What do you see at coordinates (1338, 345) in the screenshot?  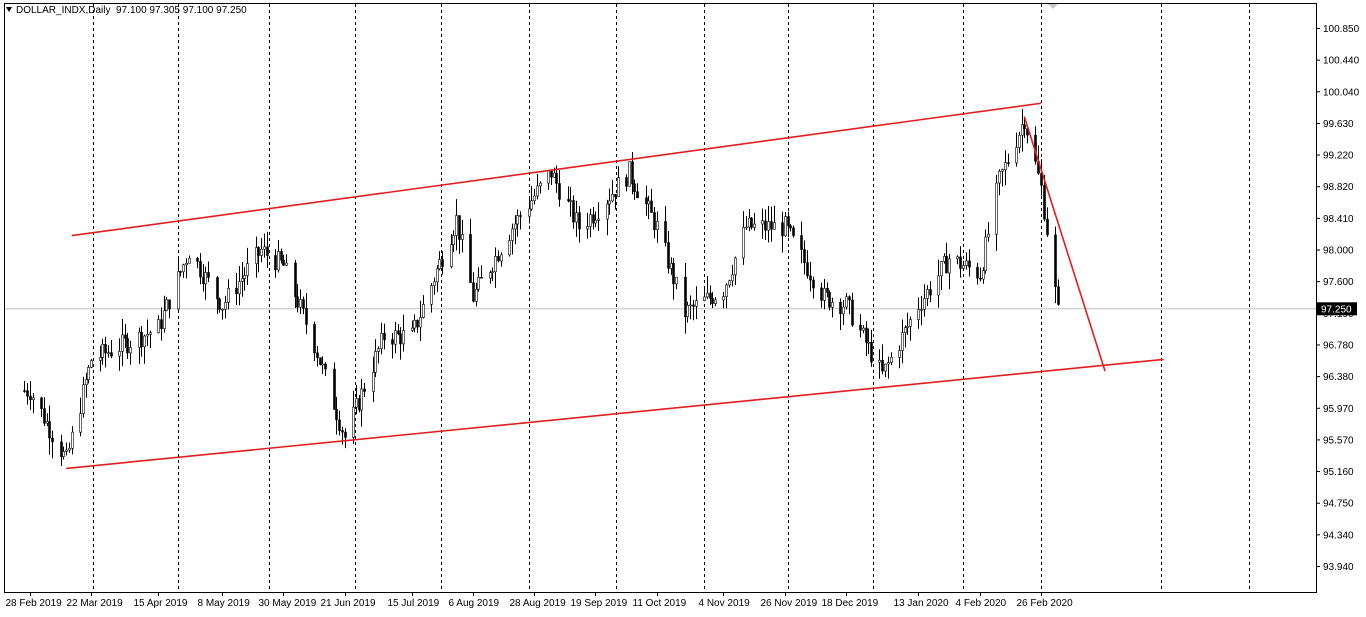 I see `y-tick-label: 96.780` at bounding box center [1338, 345].